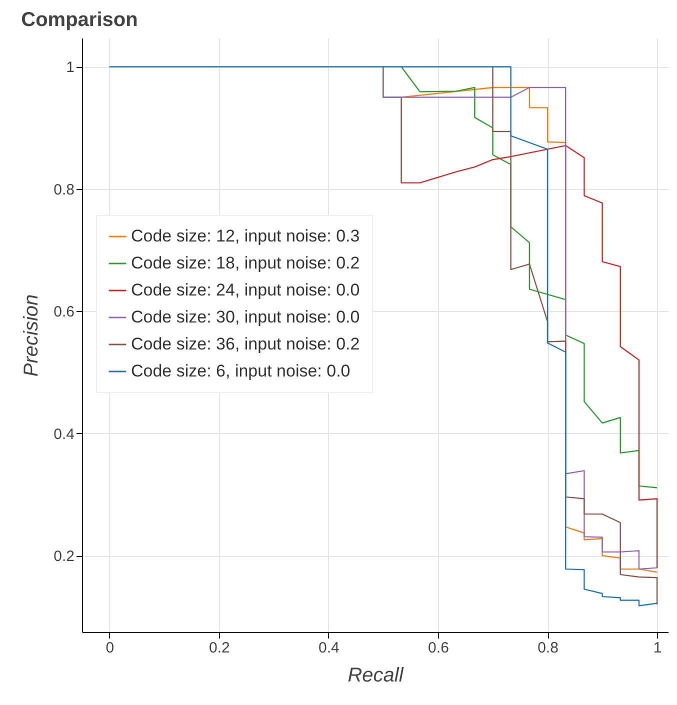  Describe the element at coordinates (245, 263) in the screenshot. I see `legend-label: Code size: 18, input noise: 0.2` at that location.